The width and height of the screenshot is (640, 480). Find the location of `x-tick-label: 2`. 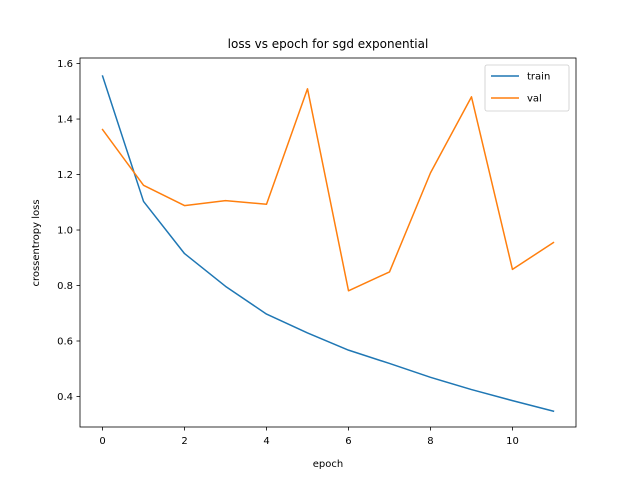

x-tick-label: 2 is located at coordinates (184, 441).